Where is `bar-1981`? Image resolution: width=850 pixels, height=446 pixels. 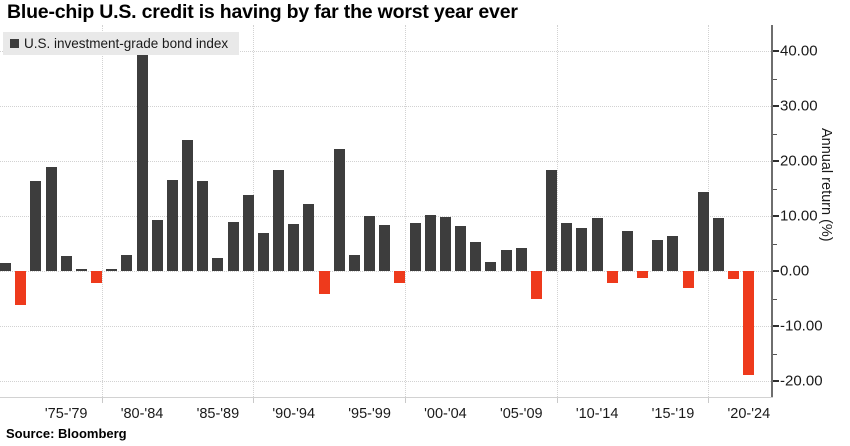 bar-1981 is located at coordinates (127, 263).